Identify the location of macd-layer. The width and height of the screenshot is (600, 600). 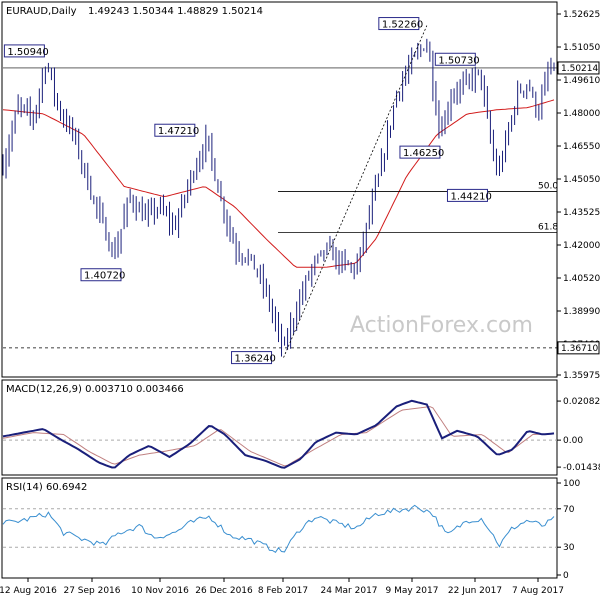
(279, 434).